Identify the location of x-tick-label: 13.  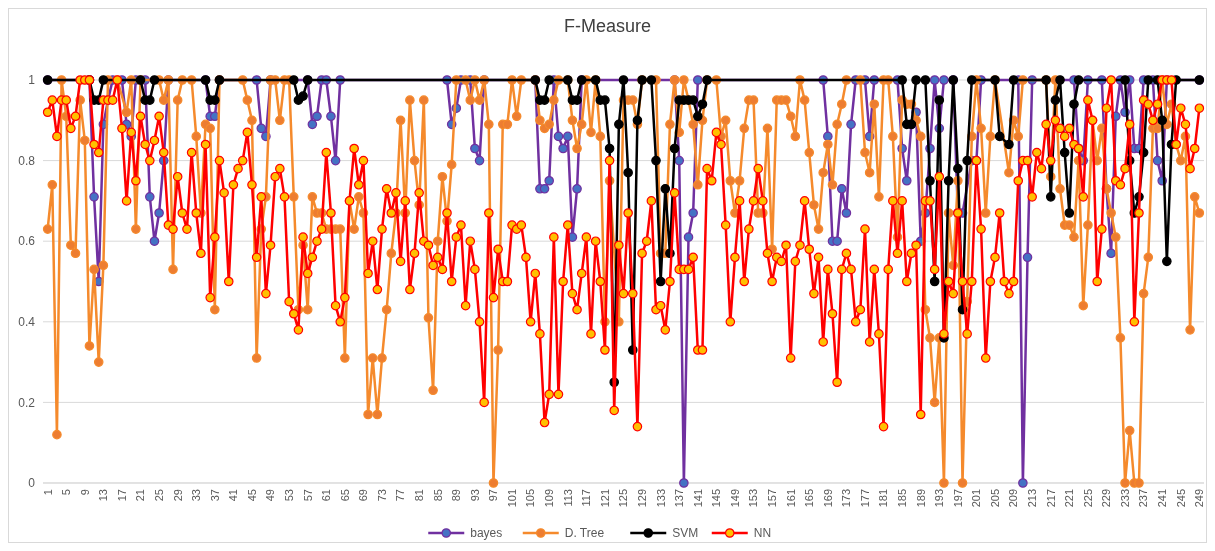
(103, 495).